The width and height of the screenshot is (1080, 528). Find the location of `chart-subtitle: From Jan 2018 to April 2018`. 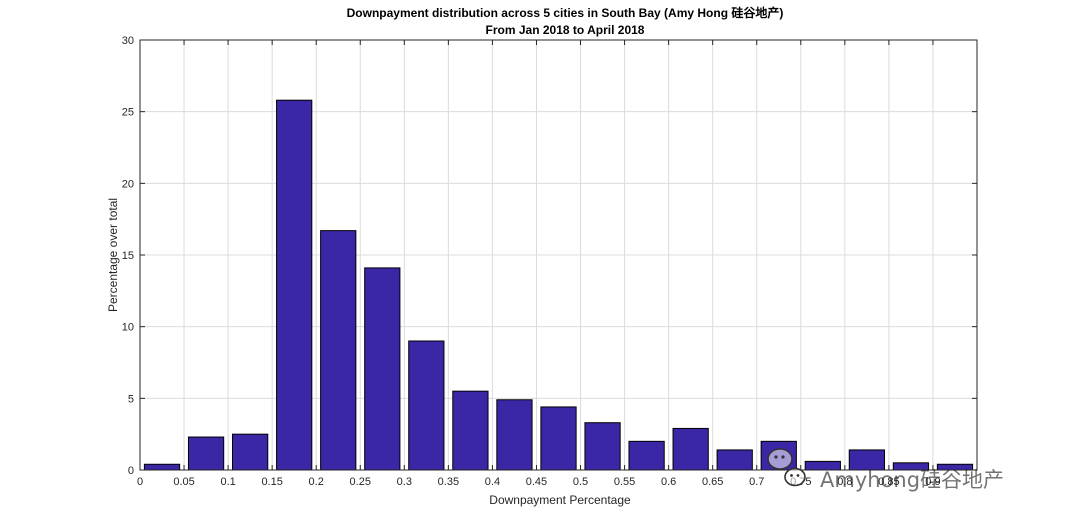

chart-subtitle: From Jan 2018 to April 2018 is located at coordinates (565, 30).